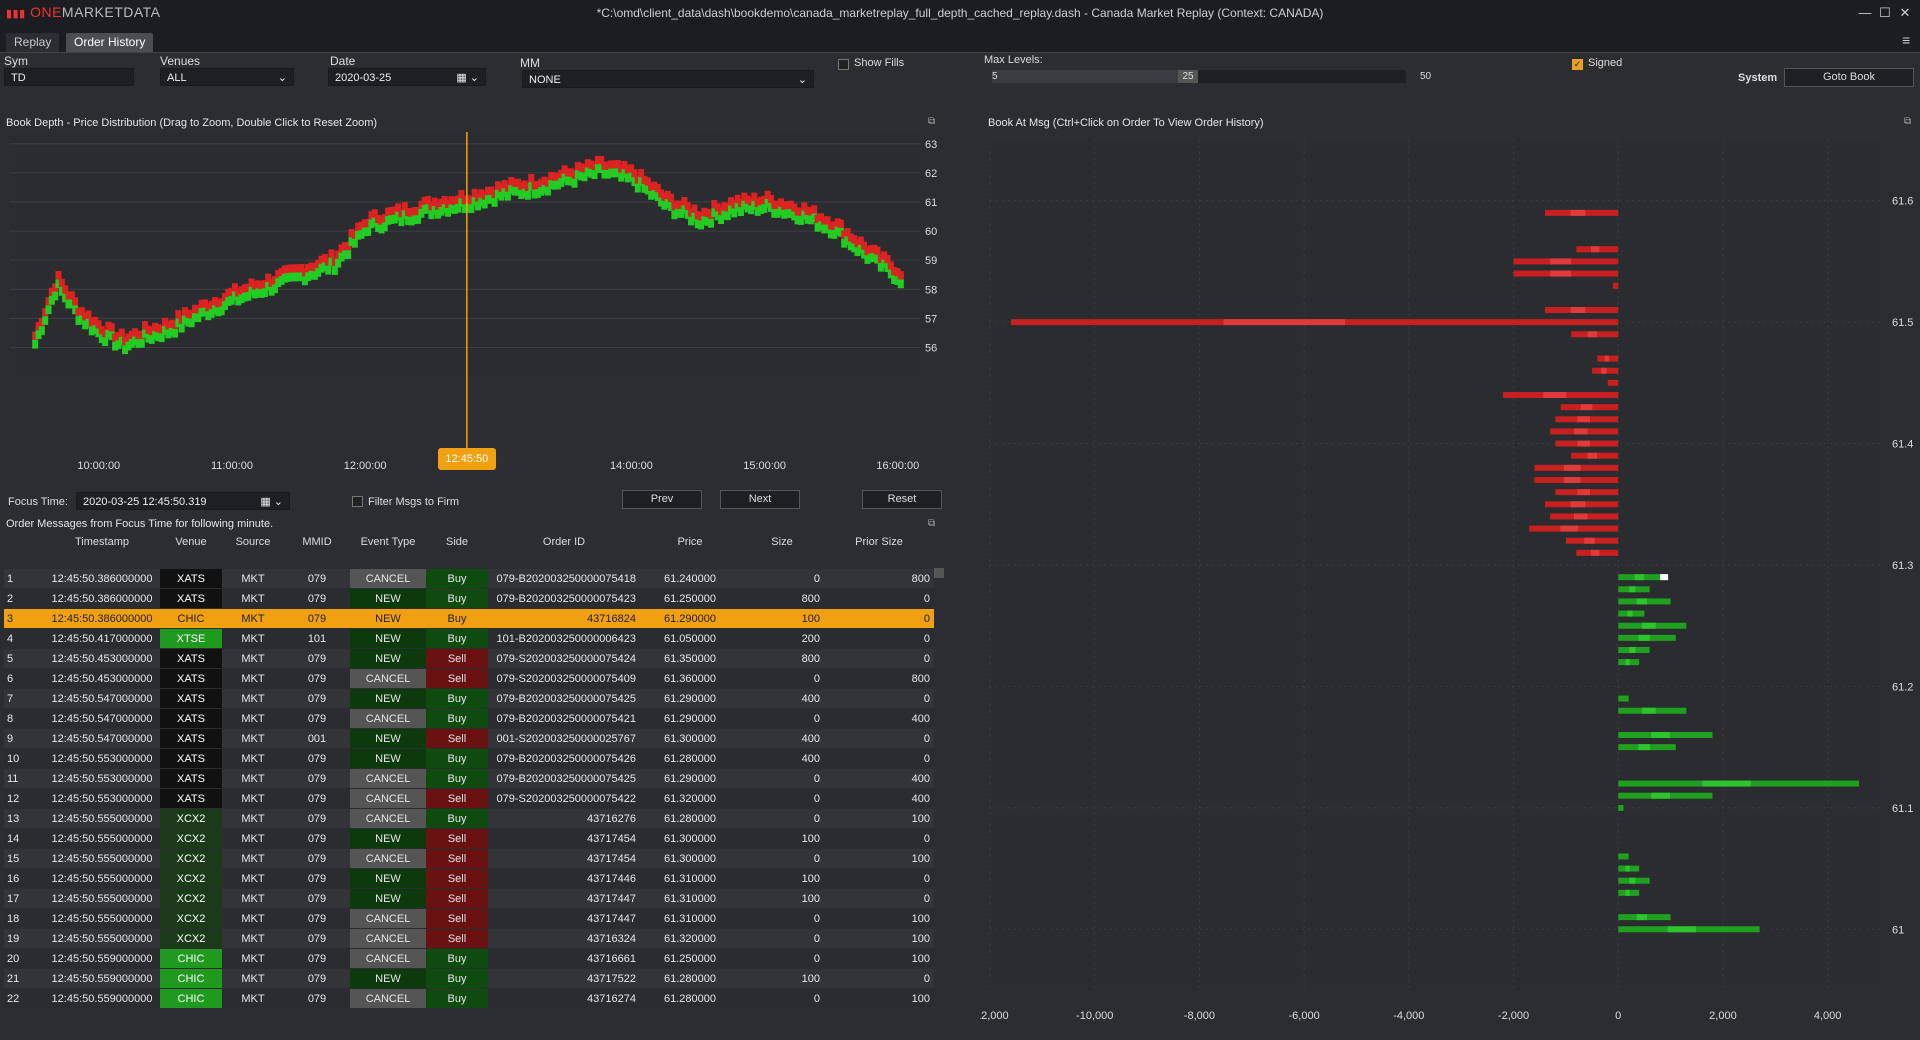  What do you see at coordinates (843, 64) in the screenshot?
I see `show-fills-checkbox` at bounding box center [843, 64].